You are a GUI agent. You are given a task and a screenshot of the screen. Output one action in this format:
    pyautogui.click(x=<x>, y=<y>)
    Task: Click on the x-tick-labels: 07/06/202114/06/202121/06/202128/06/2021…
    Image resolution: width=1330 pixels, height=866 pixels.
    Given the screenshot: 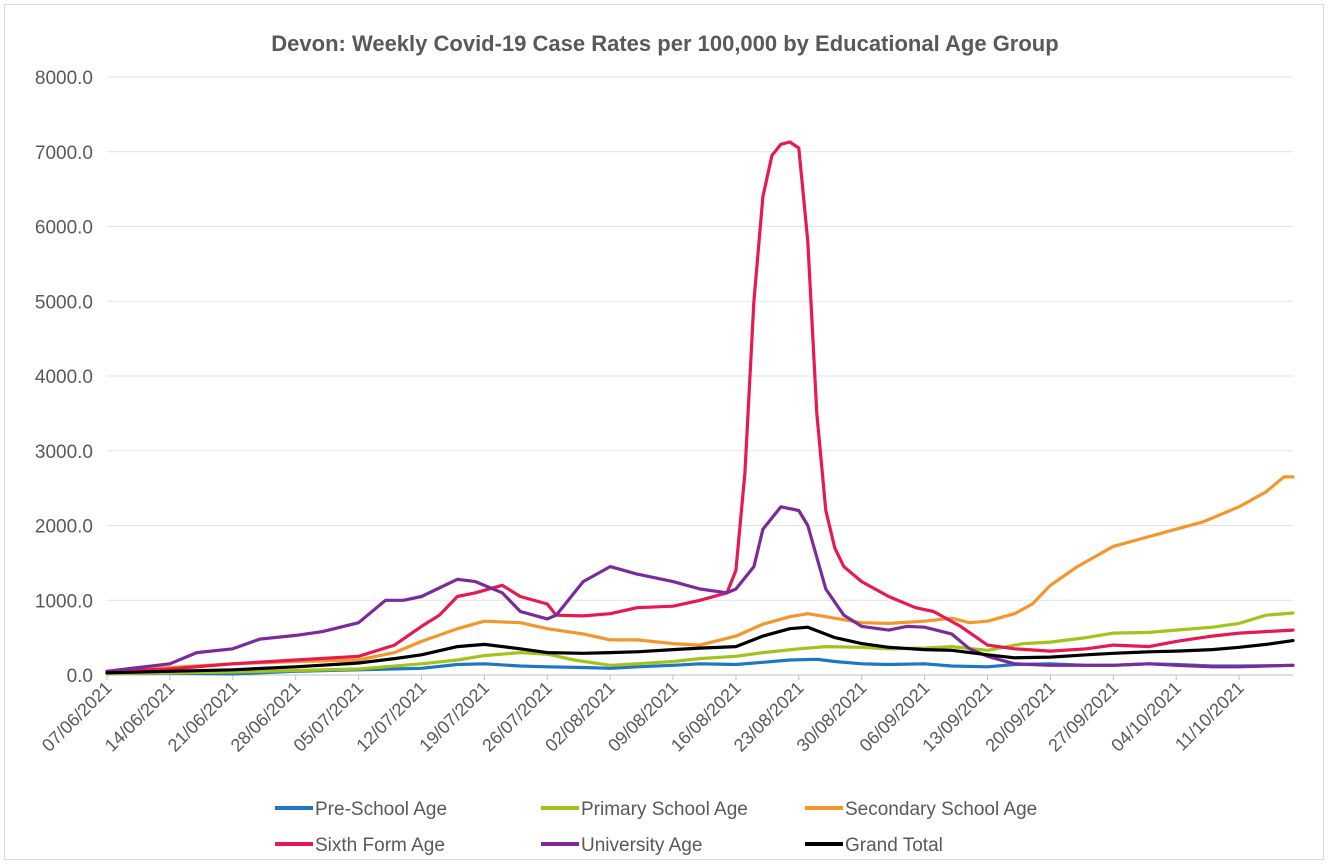 What is the action you would take?
    pyautogui.click(x=643, y=715)
    